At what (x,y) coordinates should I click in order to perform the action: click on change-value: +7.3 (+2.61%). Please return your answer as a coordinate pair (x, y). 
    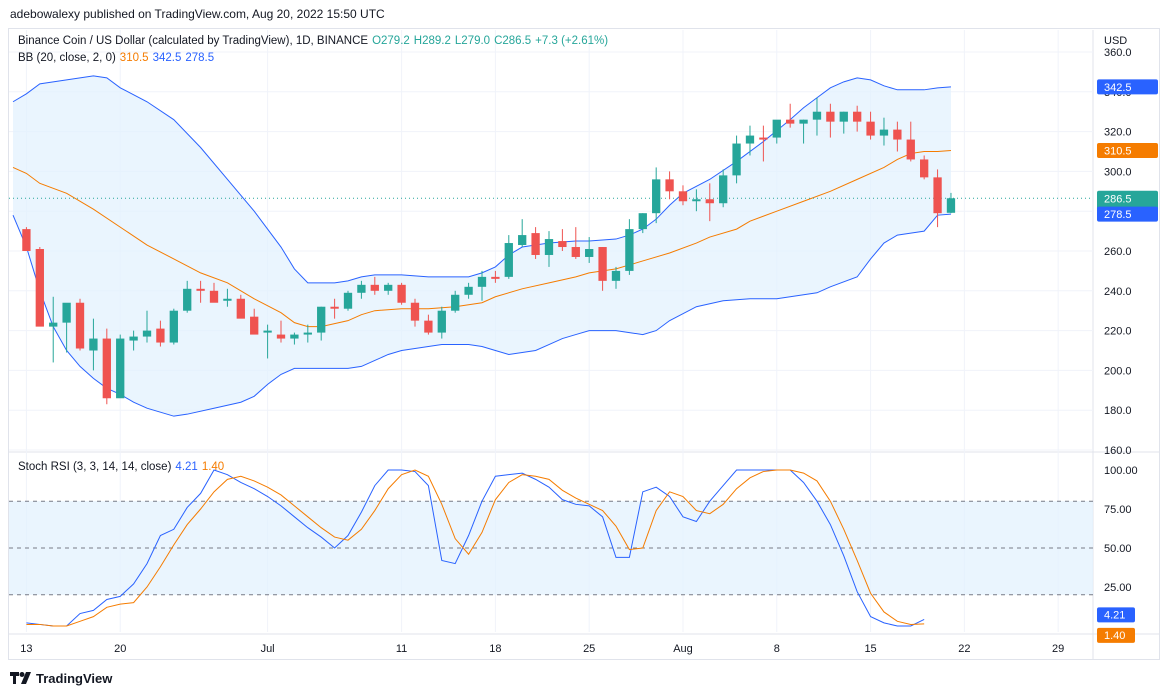
    Looking at the image, I should click on (572, 41).